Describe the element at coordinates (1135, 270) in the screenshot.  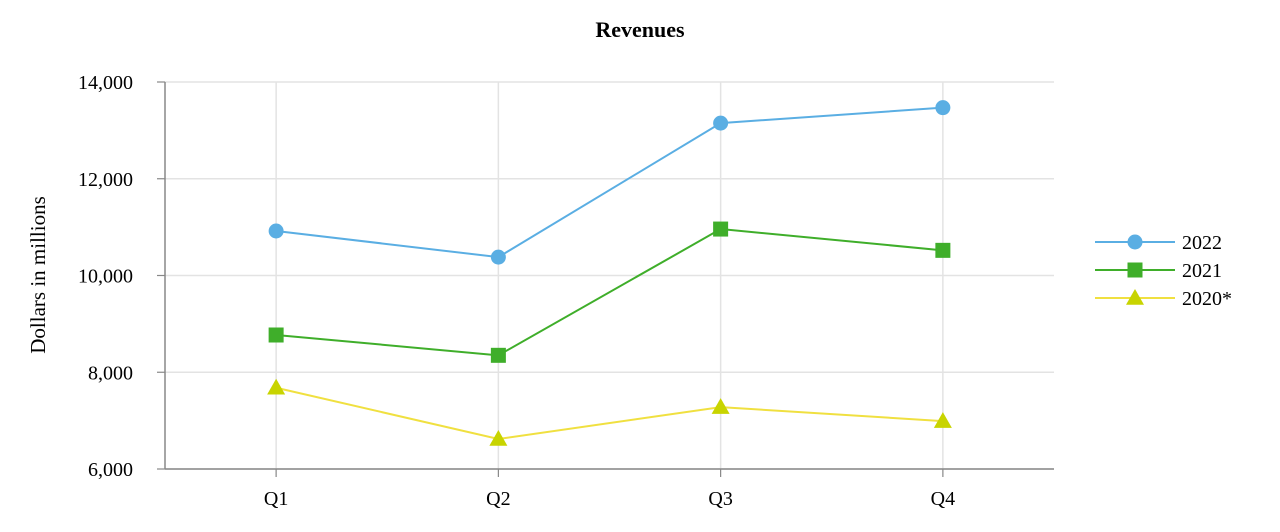
I see `legend-marker-square` at that location.